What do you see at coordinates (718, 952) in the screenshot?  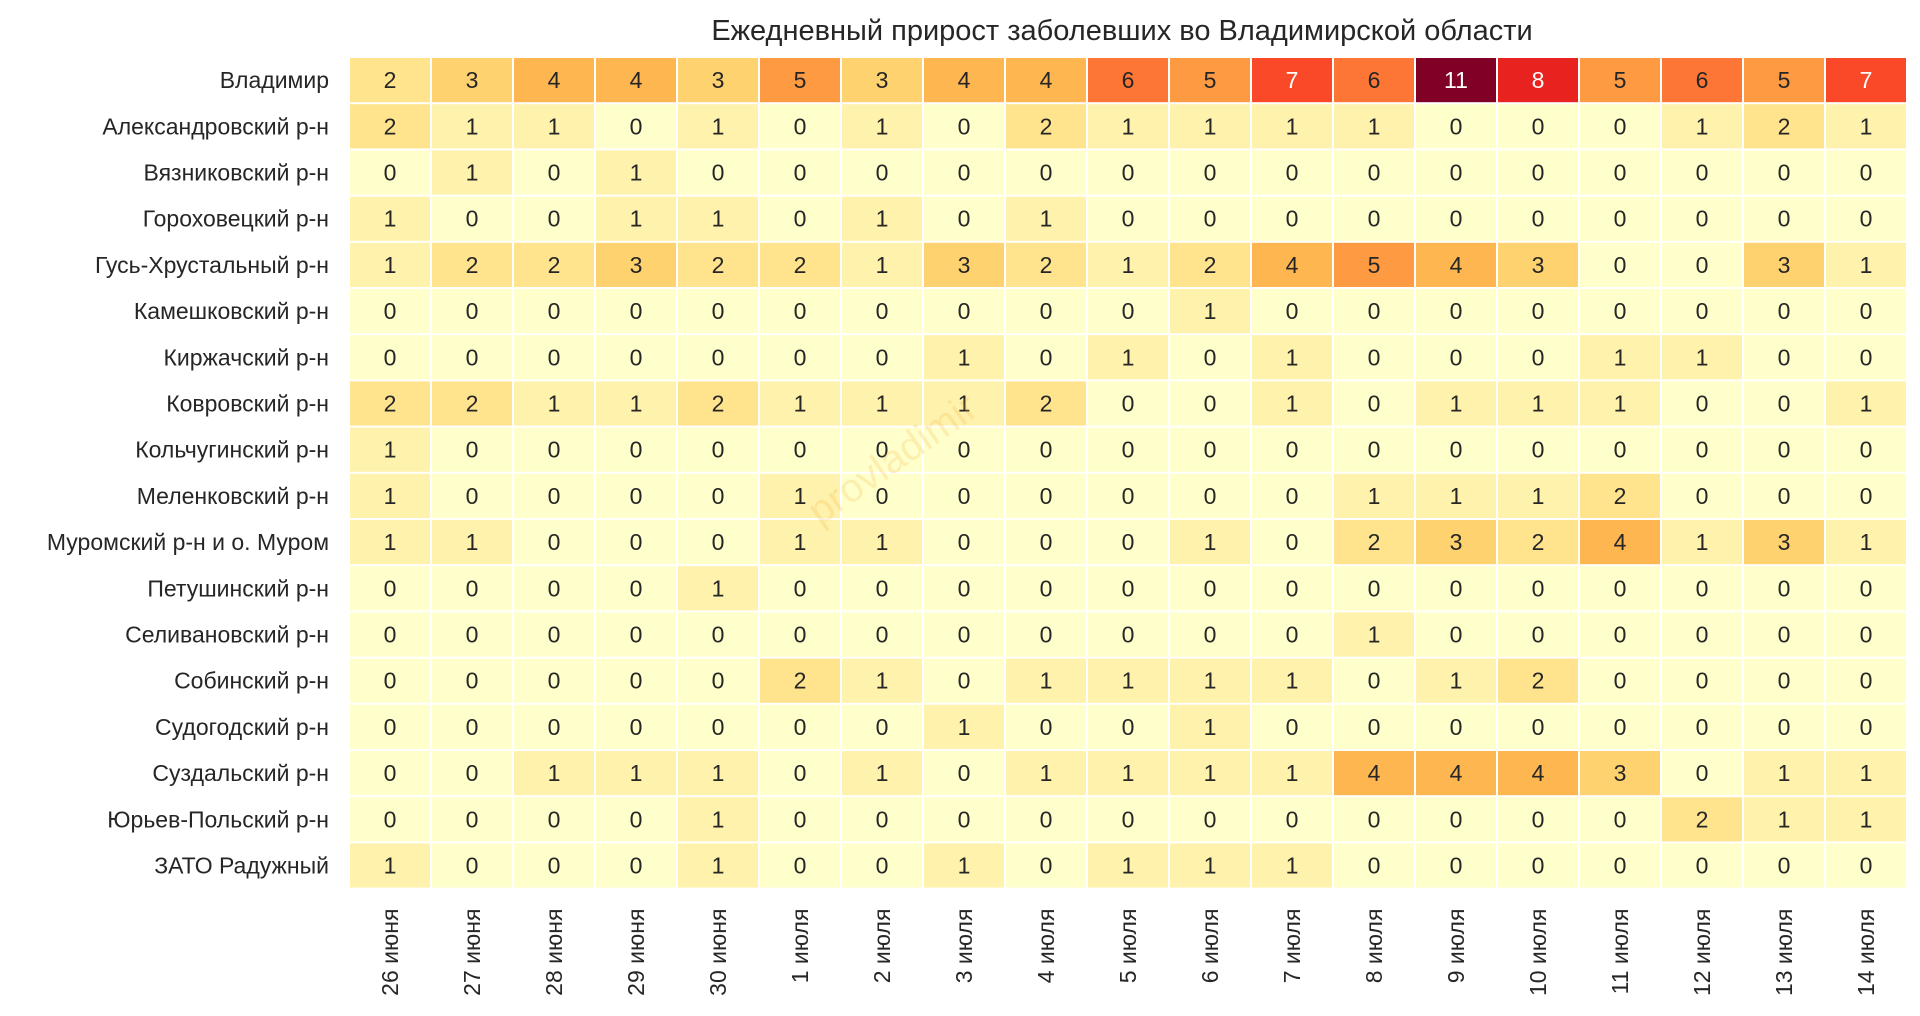 I see `column-label: 30 июня` at bounding box center [718, 952].